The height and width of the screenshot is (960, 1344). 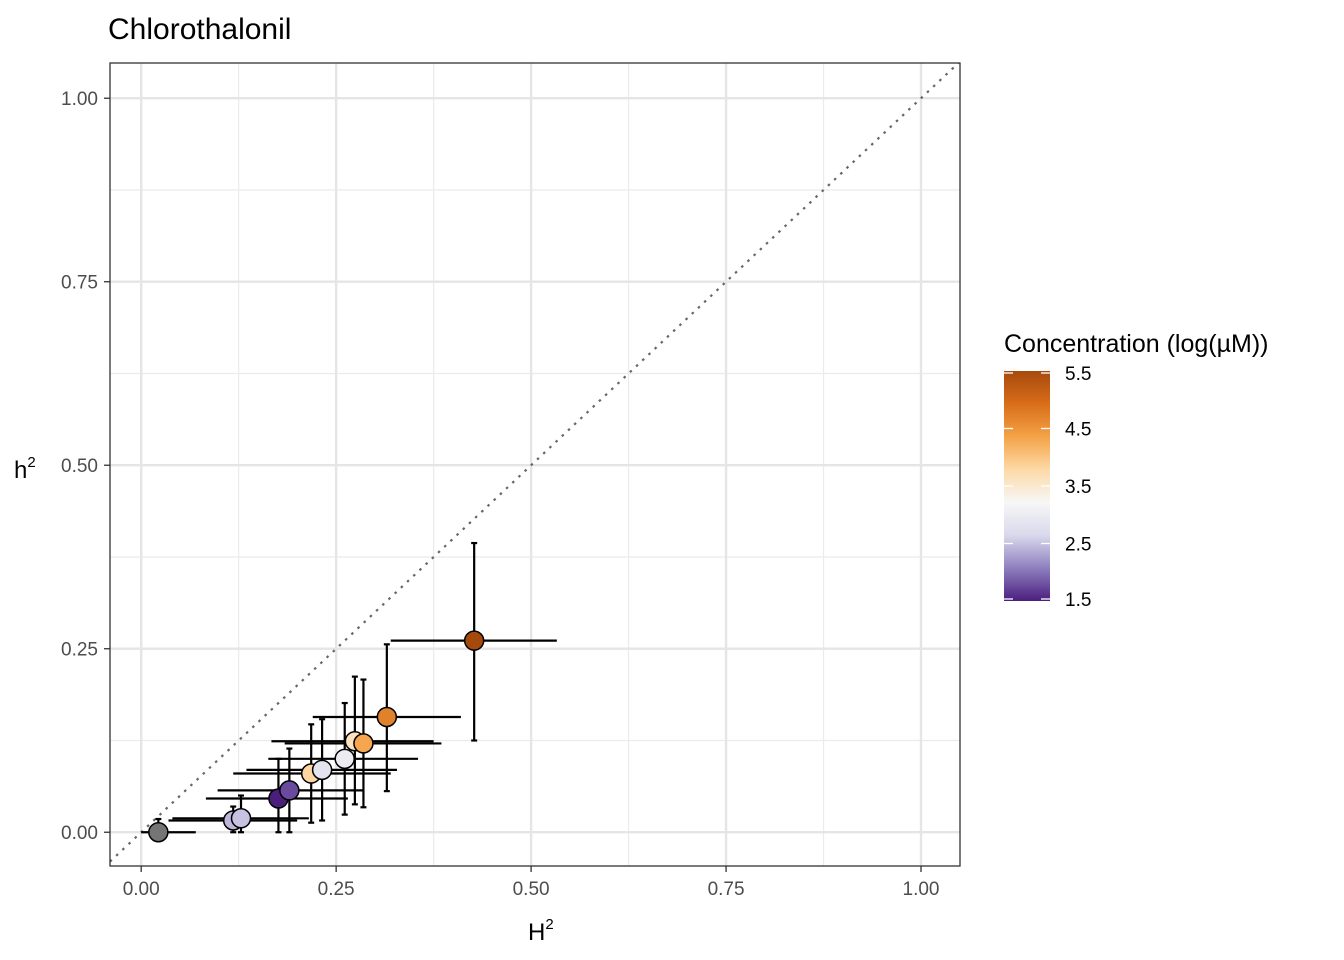 I want to click on y-axis-ticks: 0.00 0.25 0.50 0.75 1.00, so click(x=85, y=466).